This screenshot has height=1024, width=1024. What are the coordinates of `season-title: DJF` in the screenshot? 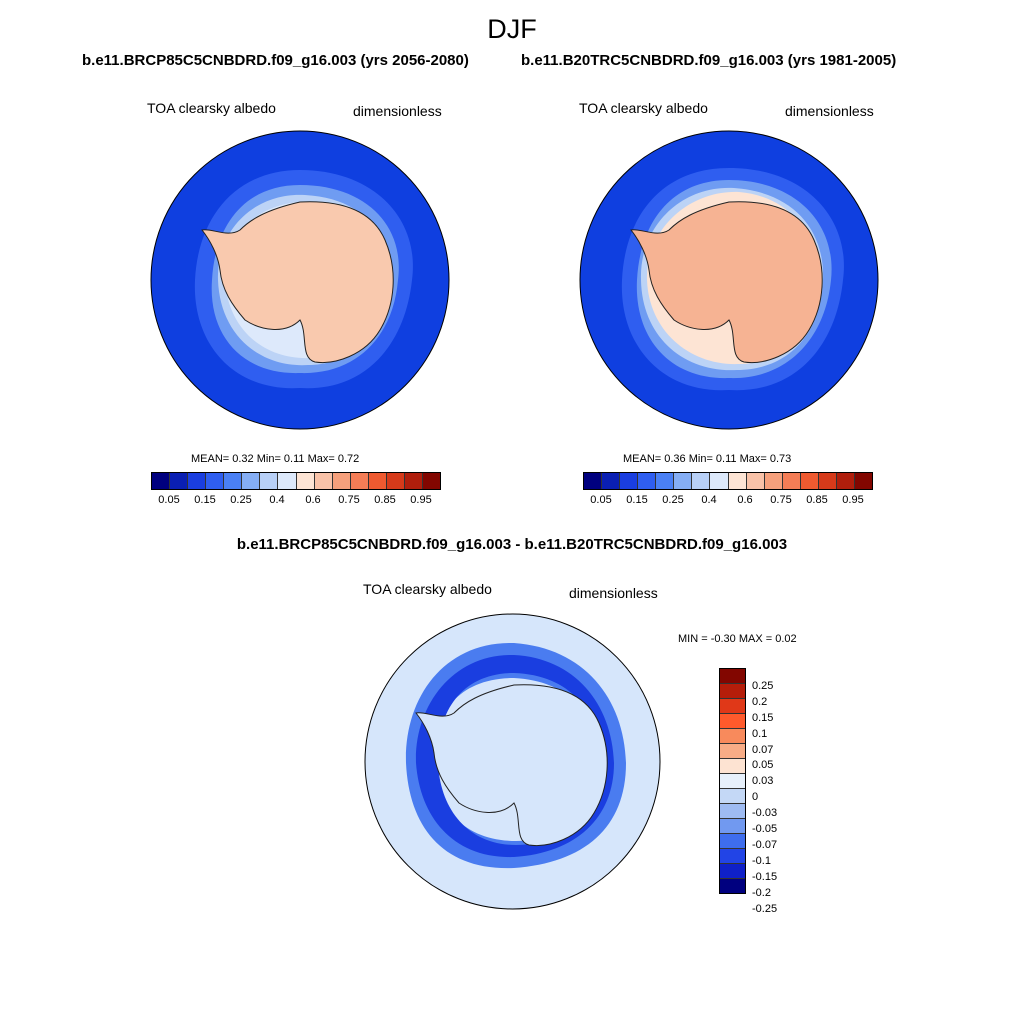 It's located at (512, 29).